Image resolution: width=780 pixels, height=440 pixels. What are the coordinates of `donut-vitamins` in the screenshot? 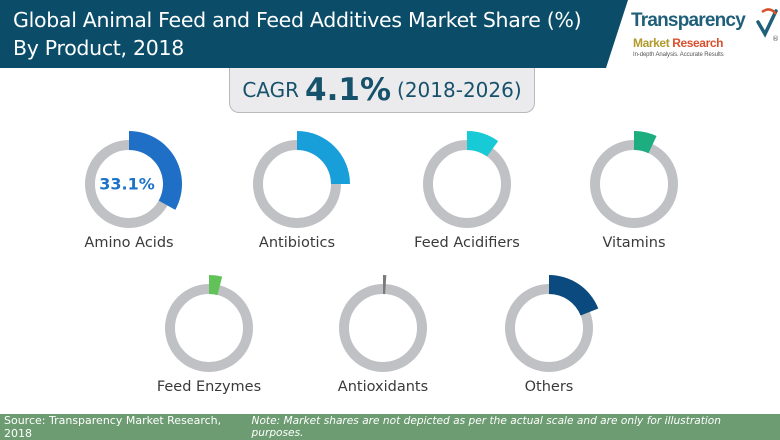 It's located at (634, 179).